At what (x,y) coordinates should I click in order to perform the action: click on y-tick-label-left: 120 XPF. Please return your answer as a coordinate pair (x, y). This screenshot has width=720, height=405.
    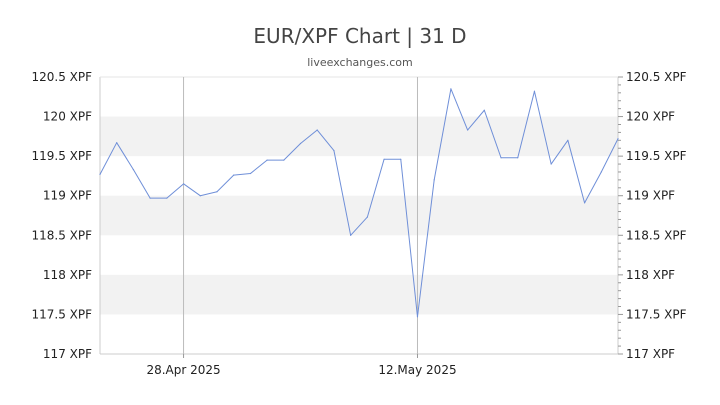
    Looking at the image, I should click on (67, 117).